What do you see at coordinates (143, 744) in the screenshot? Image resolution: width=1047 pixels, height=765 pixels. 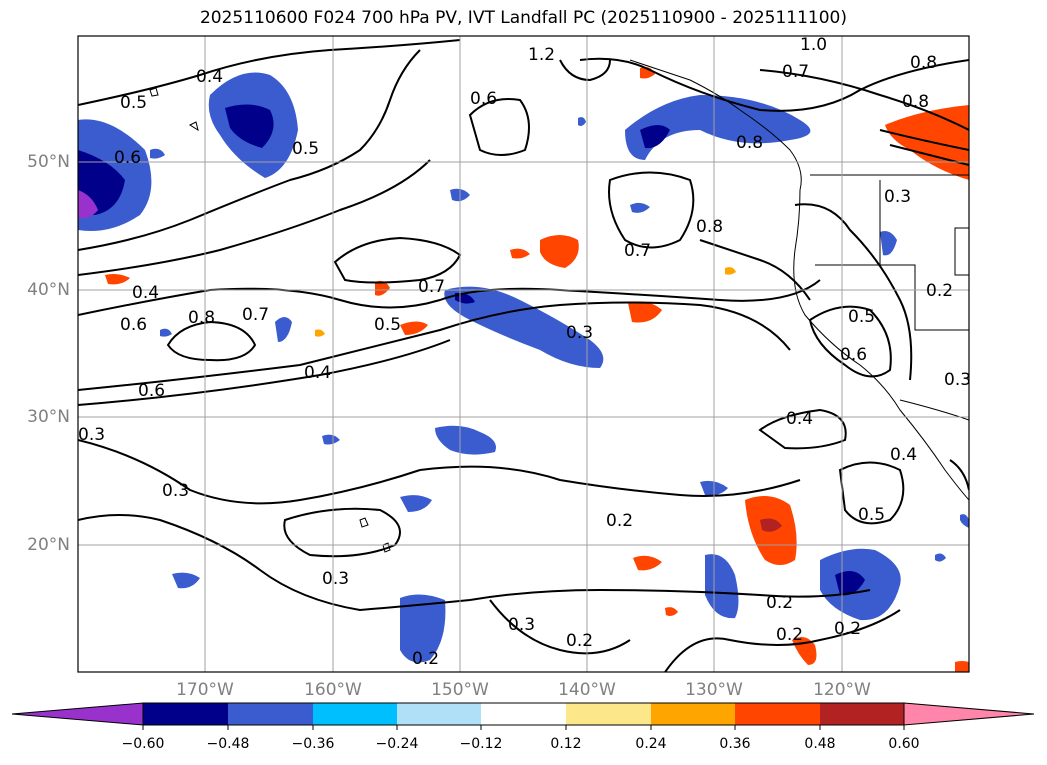 I see `colorbar-tick-label: −0.60` at bounding box center [143, 744].